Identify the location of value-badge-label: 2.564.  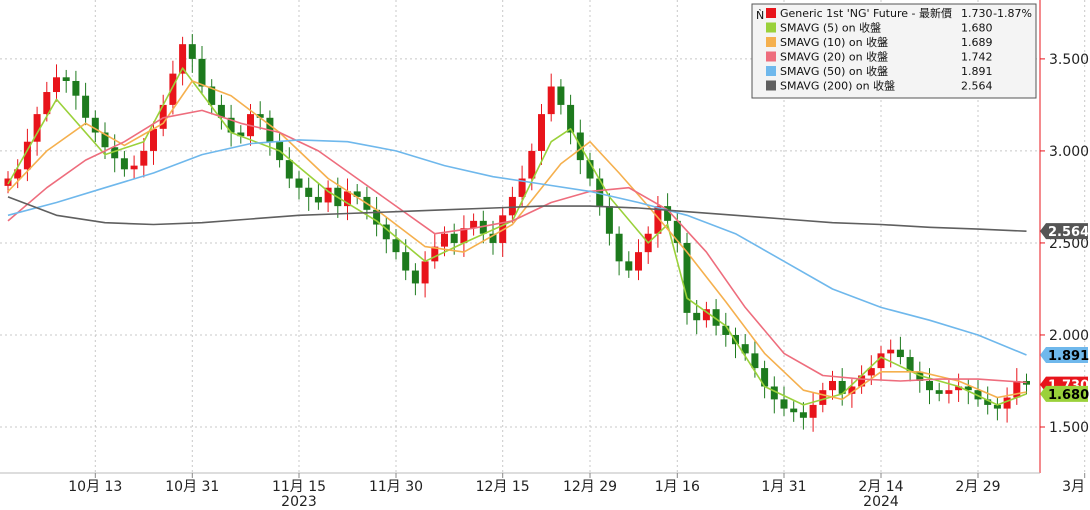
(1068, 232).